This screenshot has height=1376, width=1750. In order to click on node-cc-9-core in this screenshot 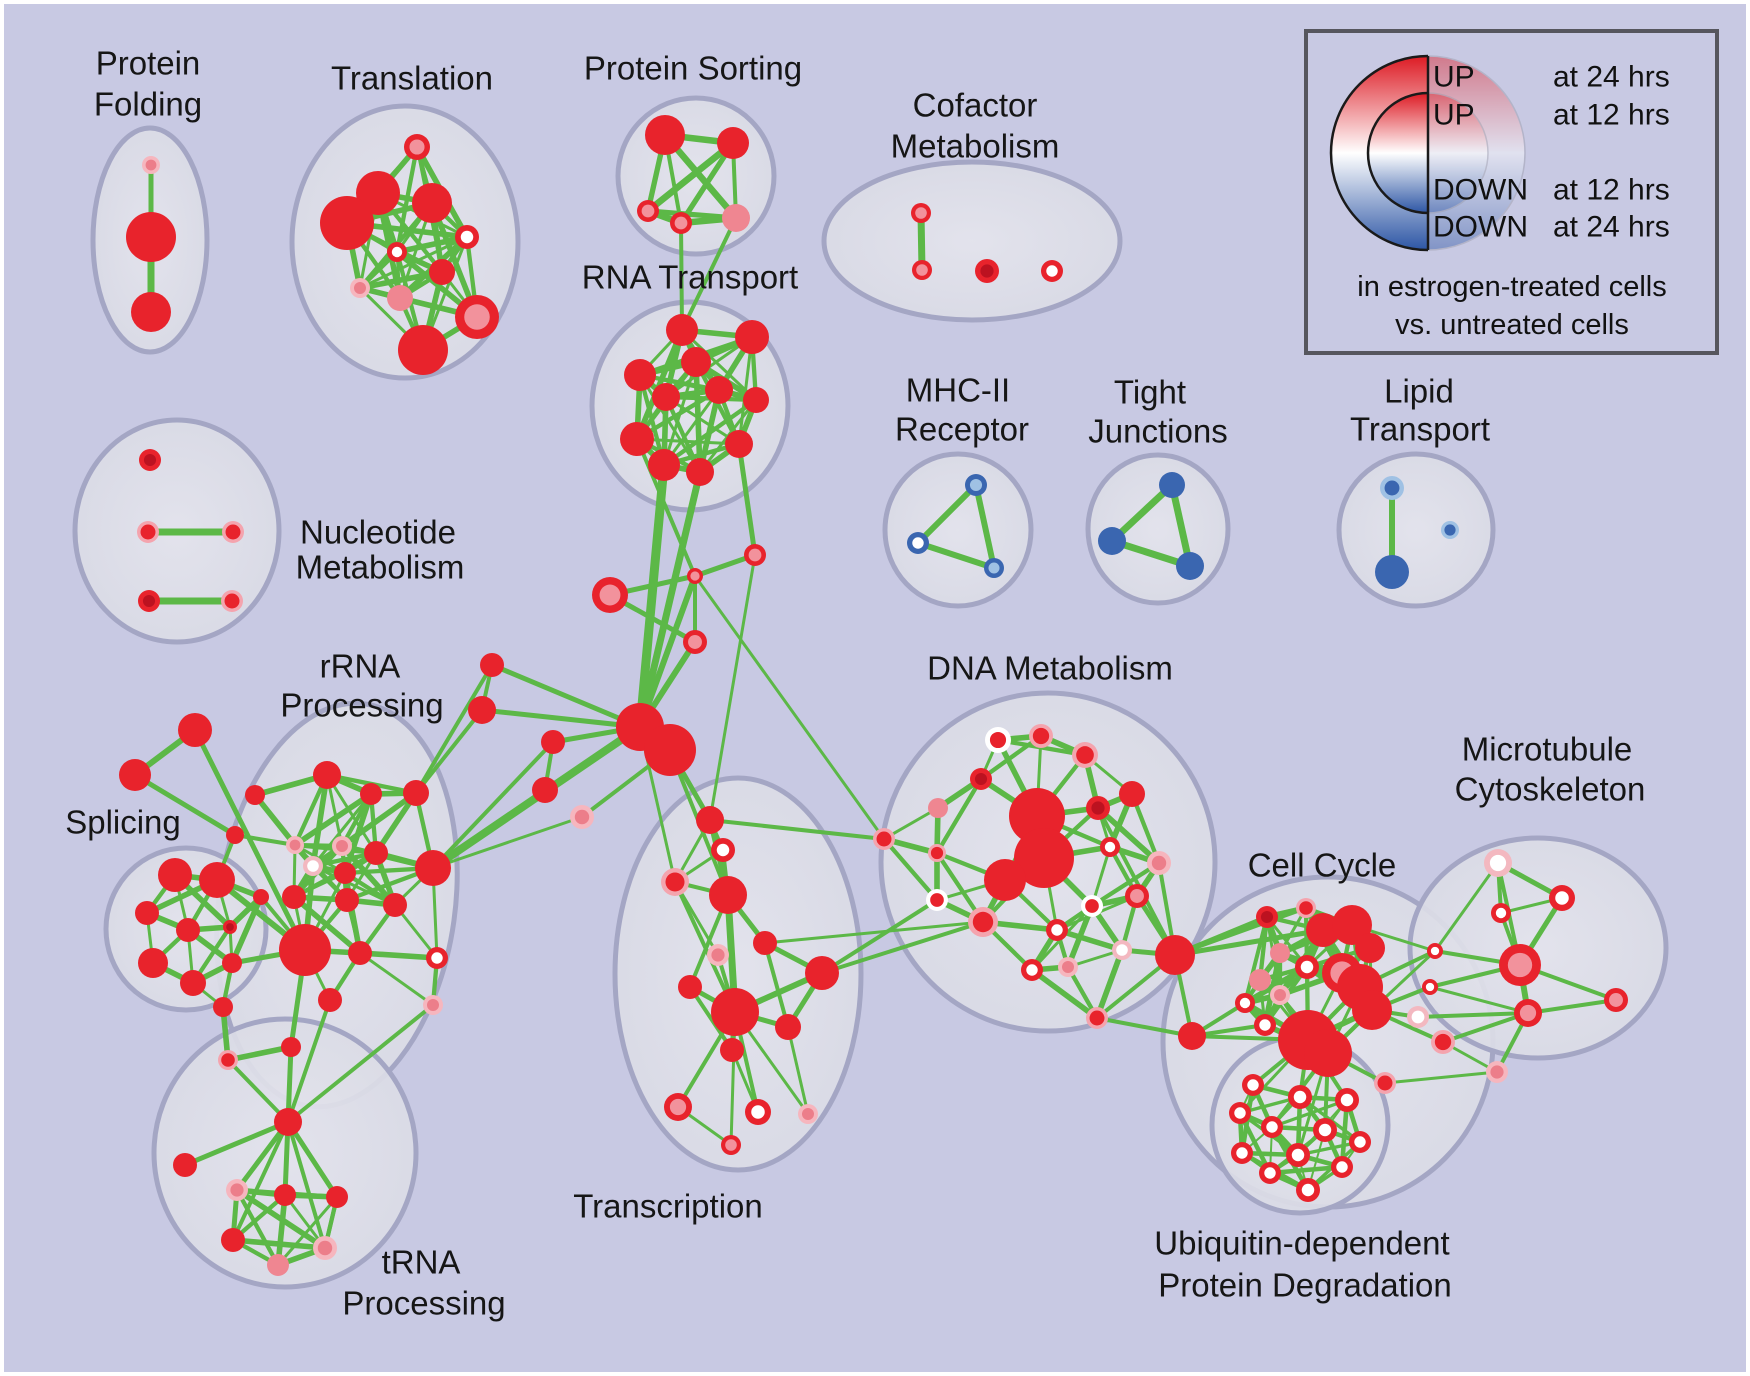, I will do `click(1280, 995)`.